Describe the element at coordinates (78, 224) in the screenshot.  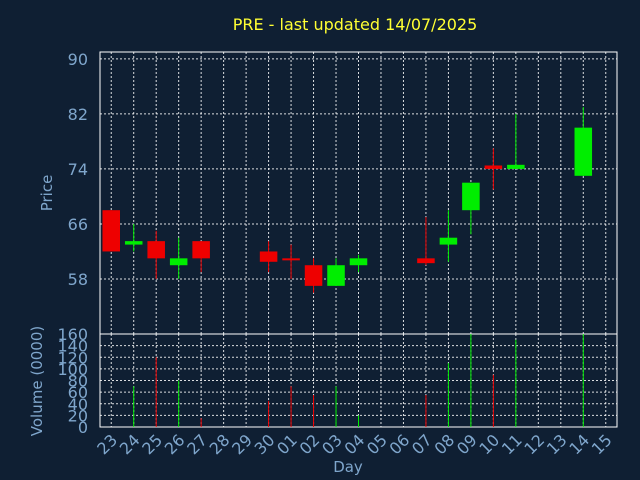
I see `price-tick-label: 66` at that location.